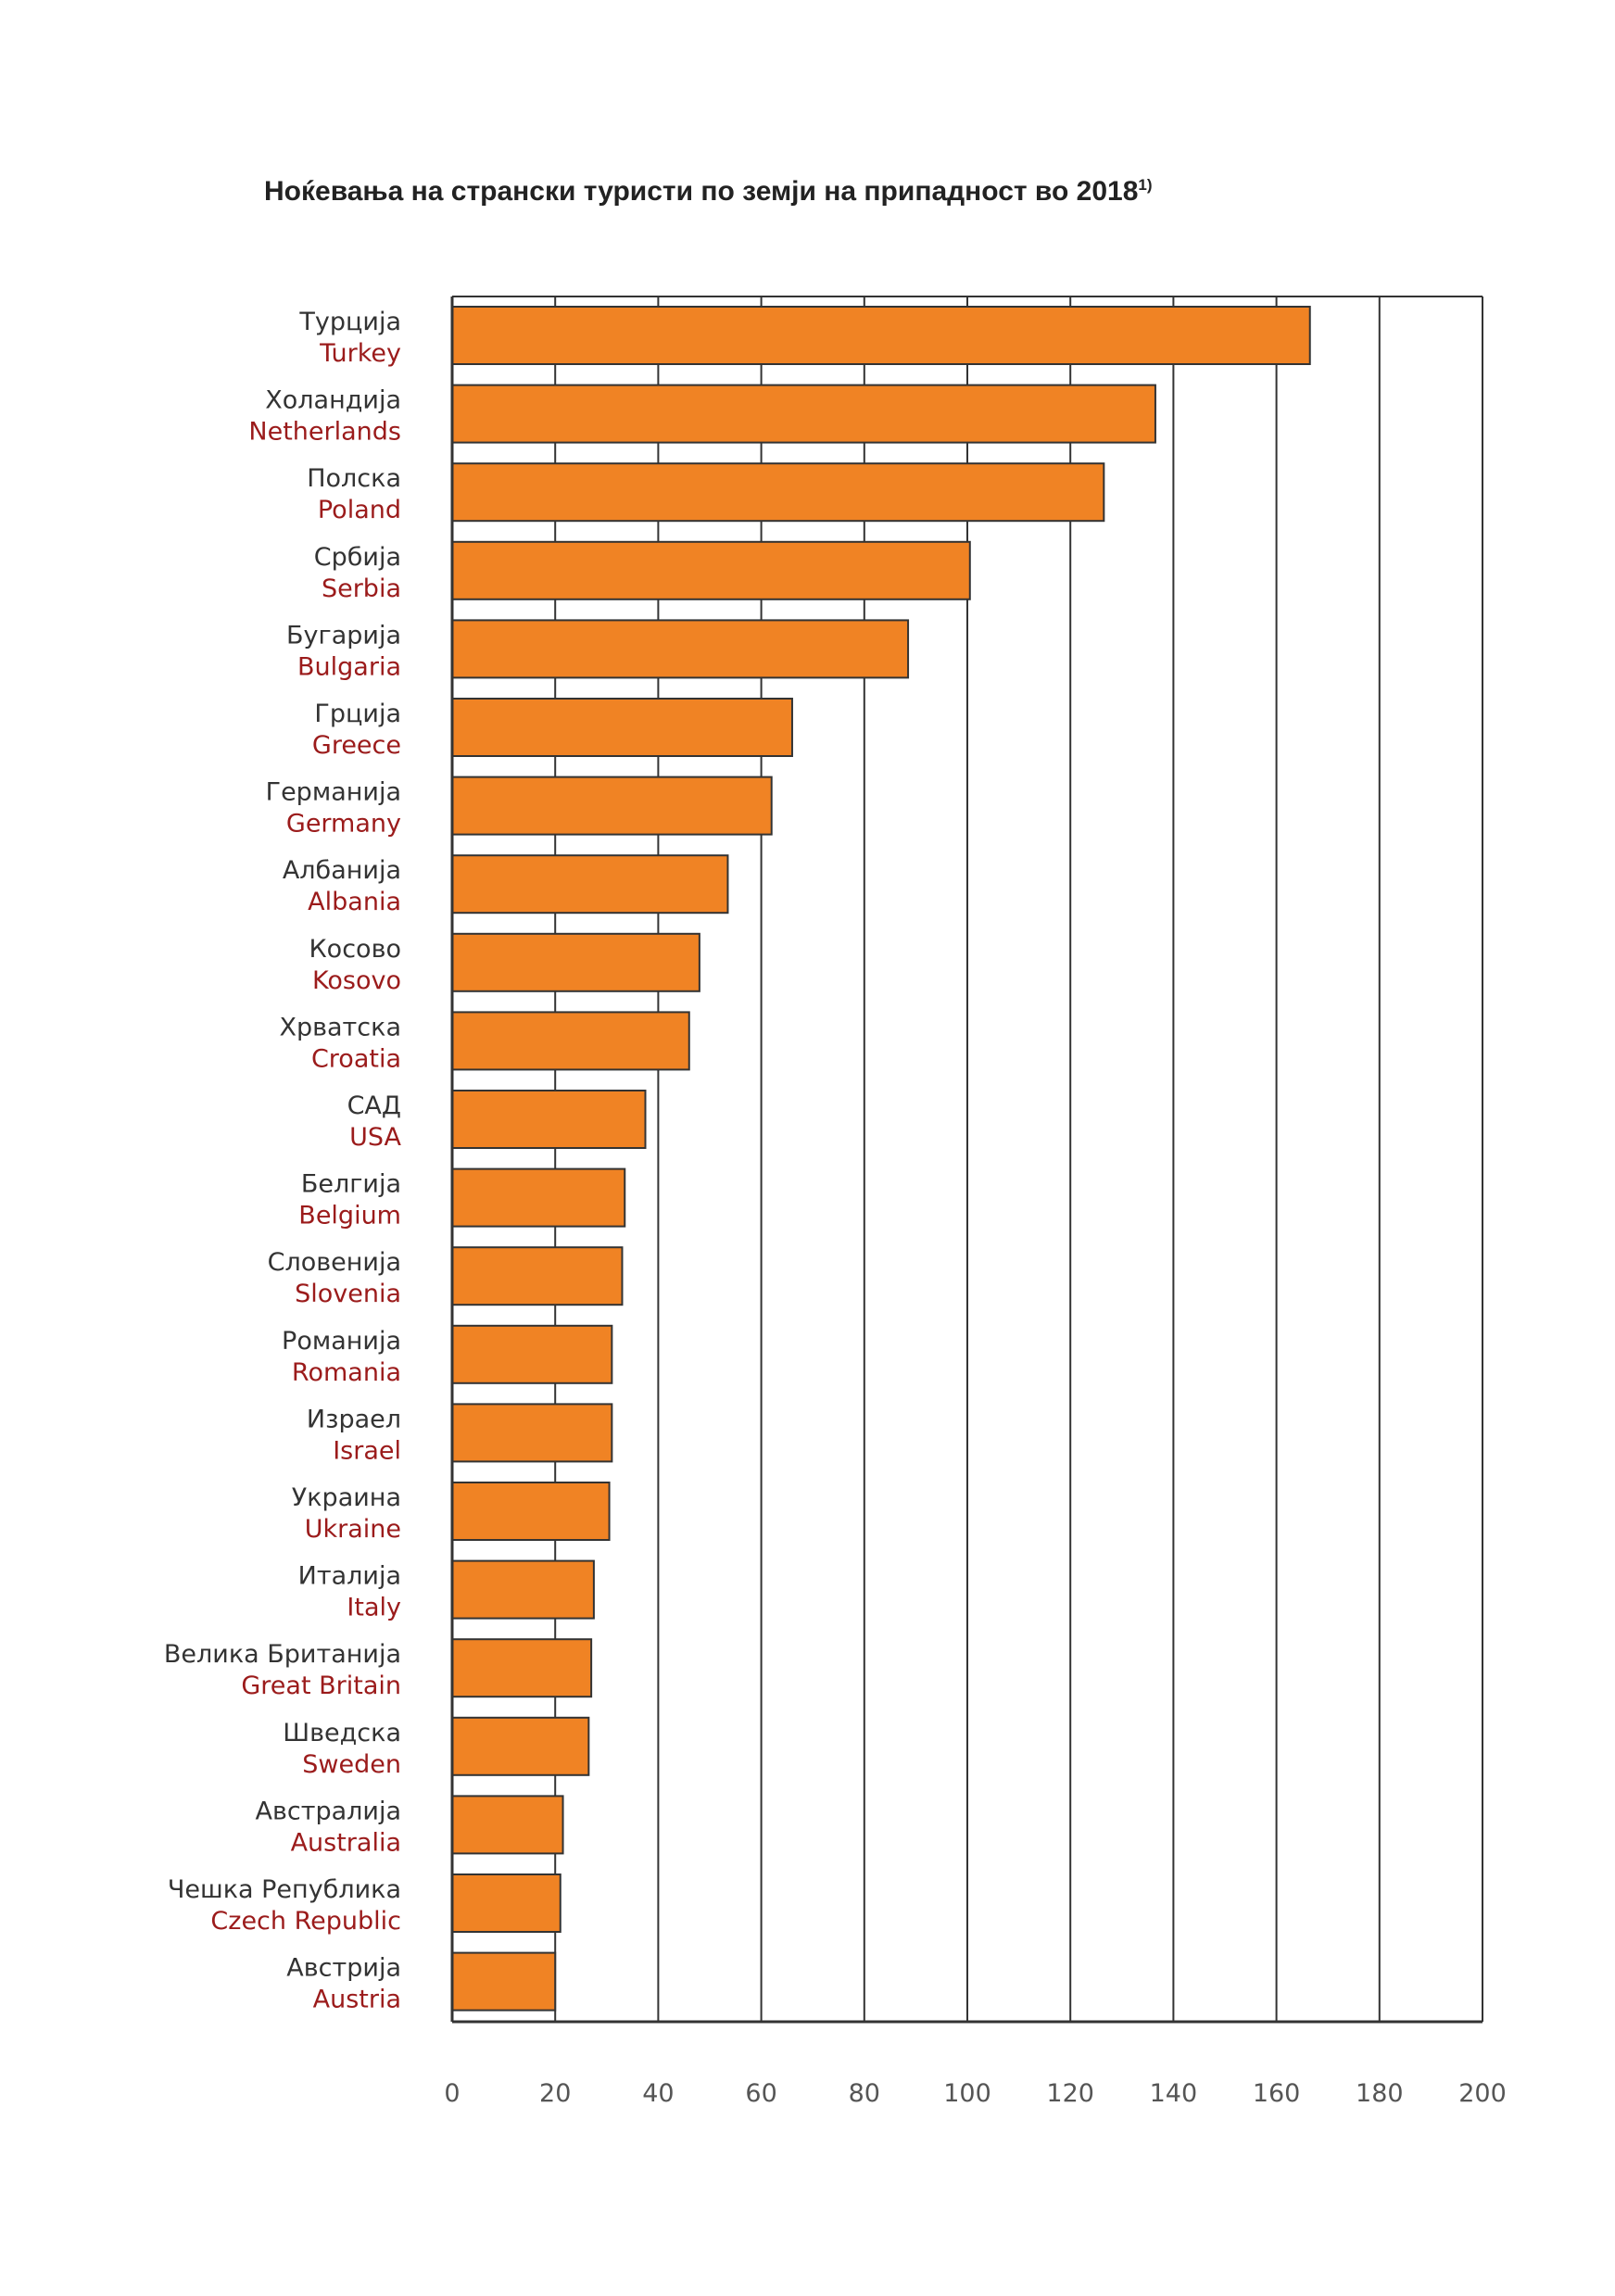 The image size is (1615, 2296). I want to click on category-label-mk-germany: Германија, so click(333, 792).